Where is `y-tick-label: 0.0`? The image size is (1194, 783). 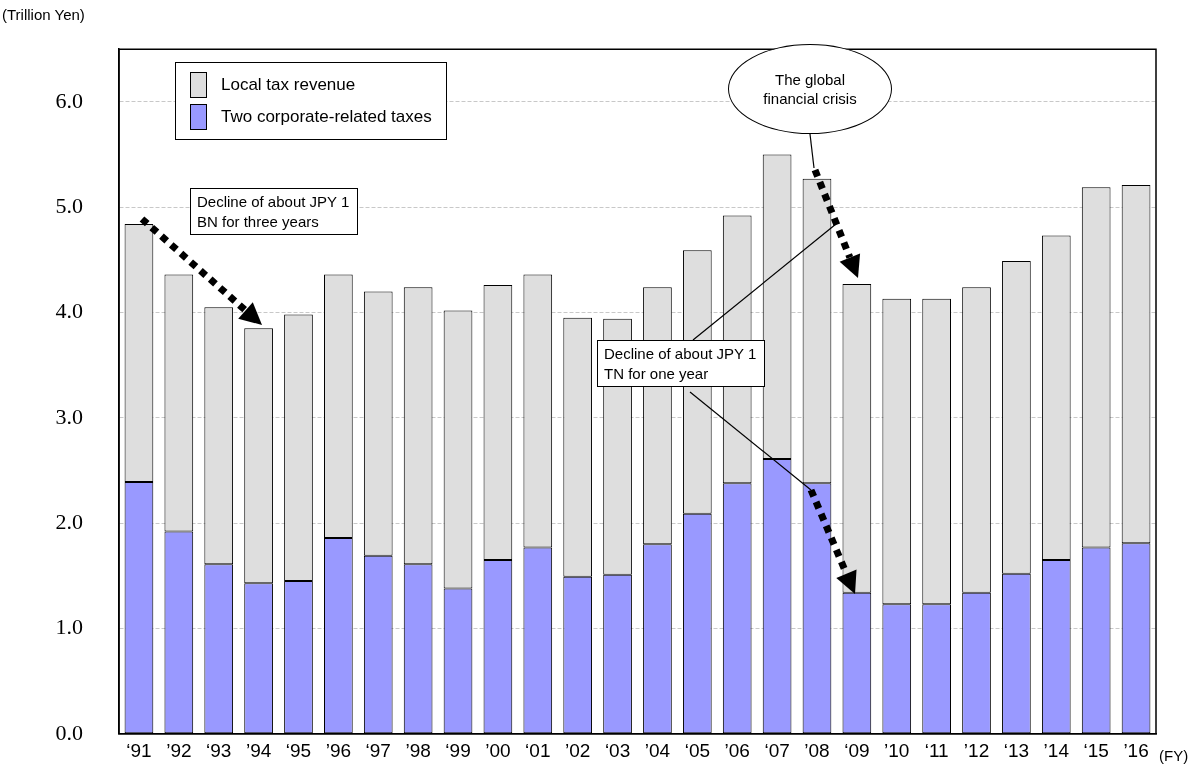
y-tick-label: 0.0 is located at coordinates (69, 732).